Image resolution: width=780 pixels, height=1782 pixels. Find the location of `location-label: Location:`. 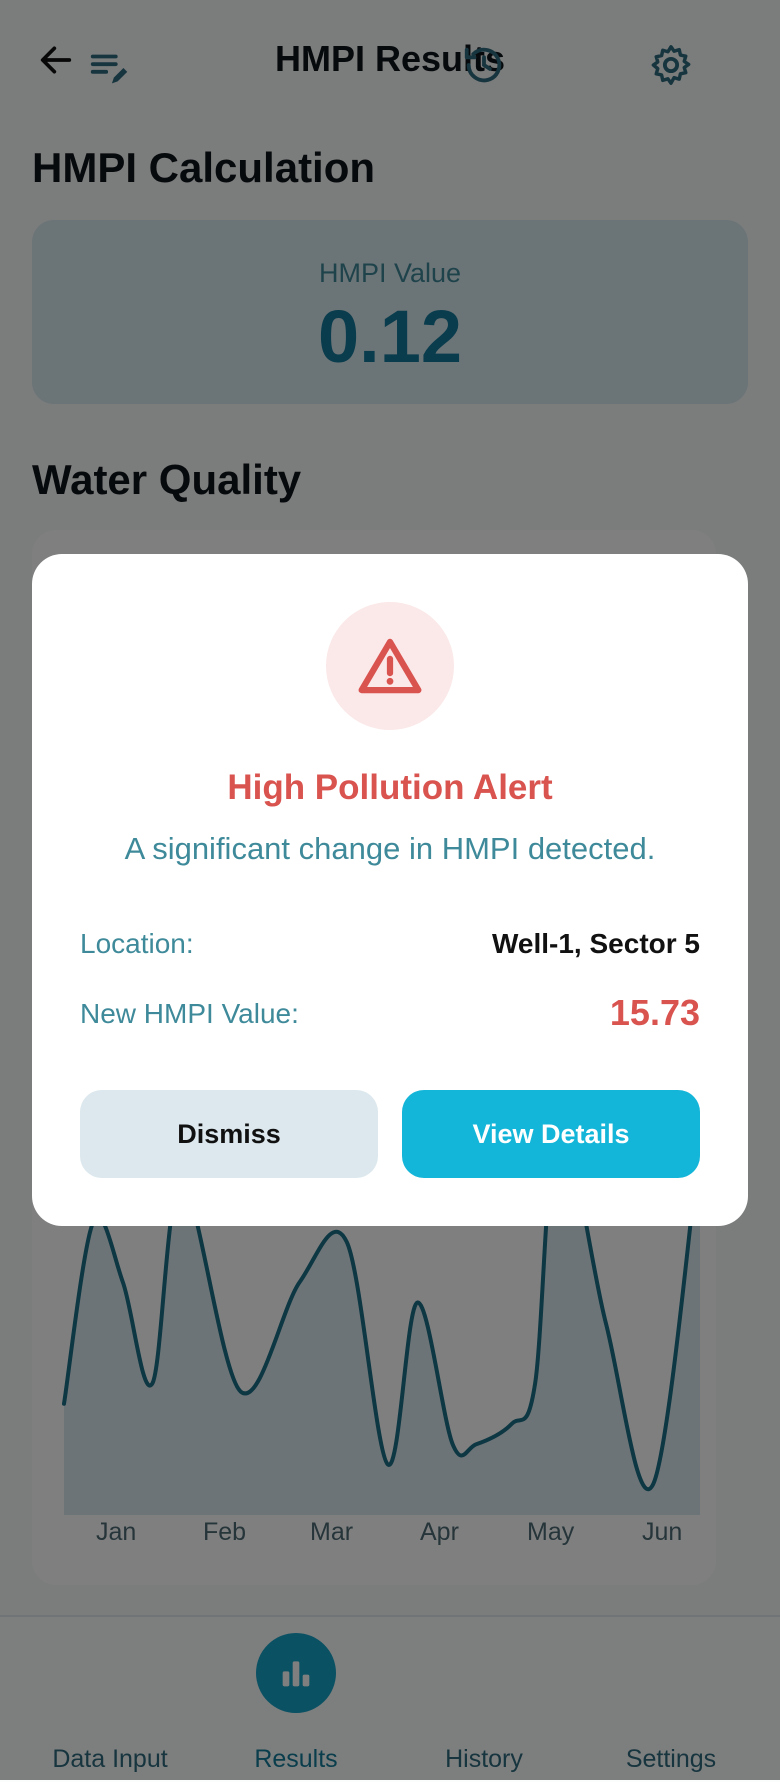

location-label: Location: is located at coordinates (137, 943).